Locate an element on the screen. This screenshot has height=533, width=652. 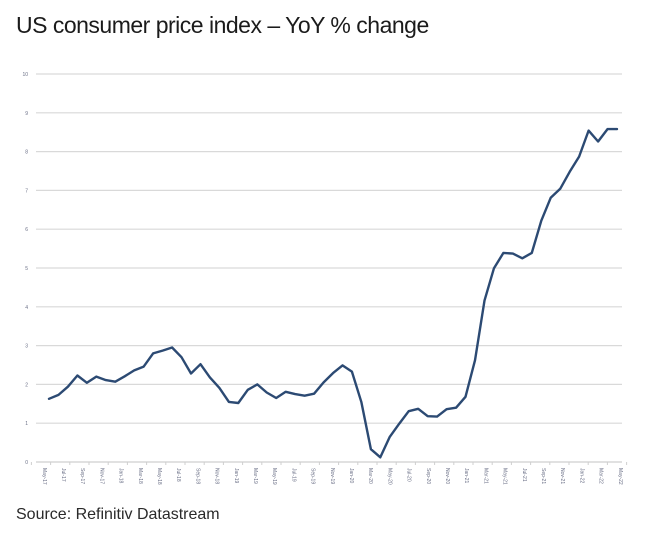
x-tick-label: Jul-17 is located at coordinates (63, 475).